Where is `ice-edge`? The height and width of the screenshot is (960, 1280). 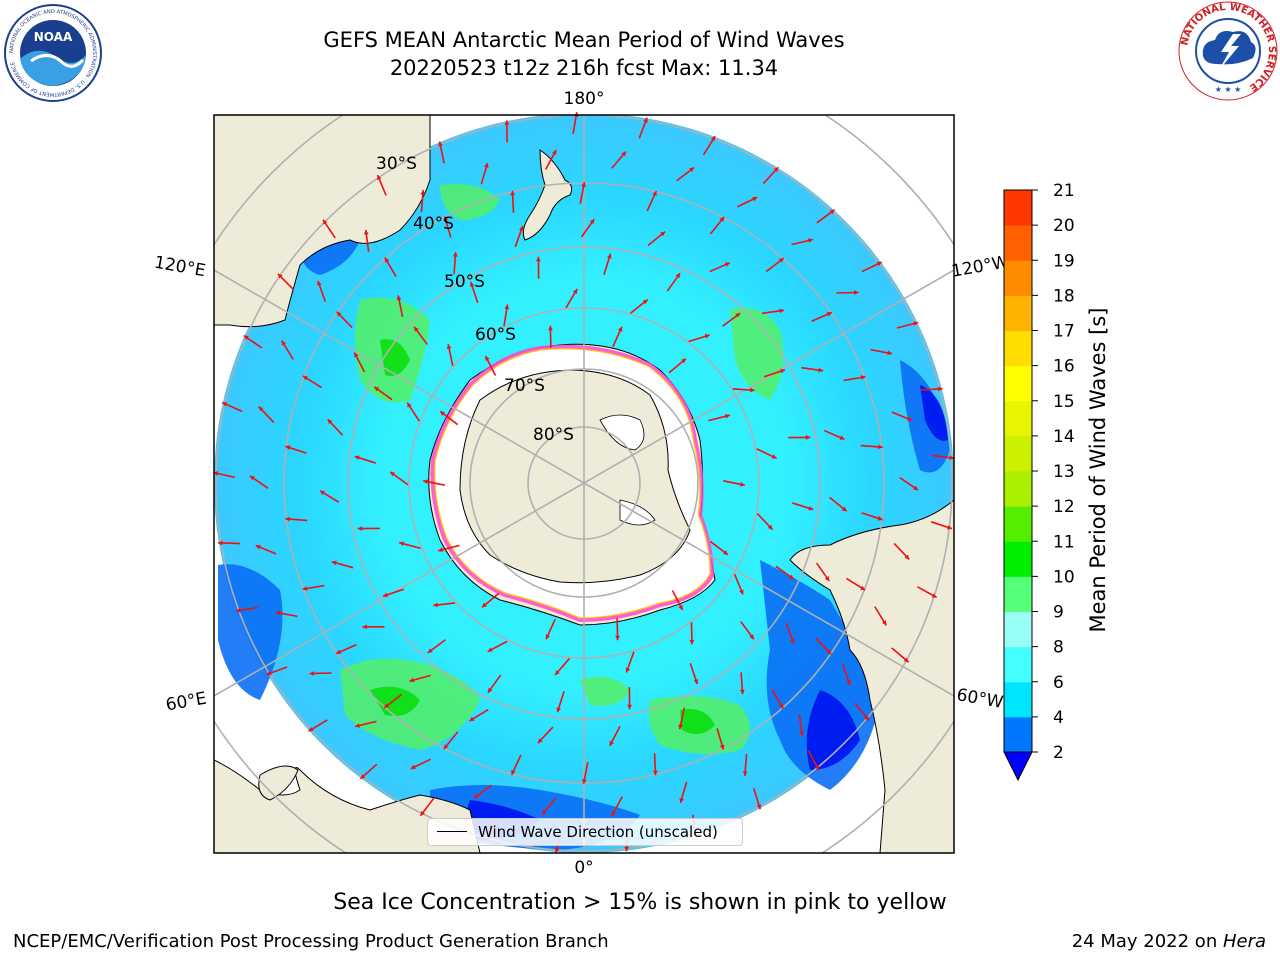
ice-edge is located at coordinates (572, 483).